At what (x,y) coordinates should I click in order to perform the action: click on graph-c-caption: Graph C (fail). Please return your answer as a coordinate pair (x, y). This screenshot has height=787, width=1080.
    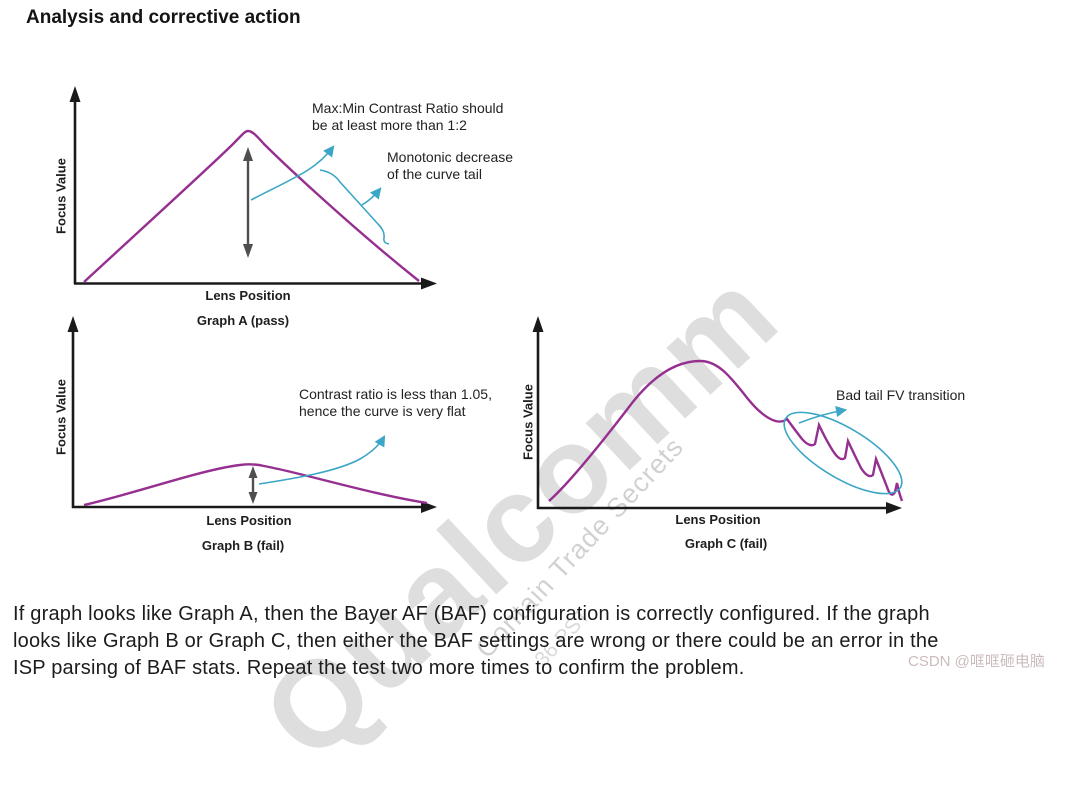
    Looking at the image, I should click on (726, 543).